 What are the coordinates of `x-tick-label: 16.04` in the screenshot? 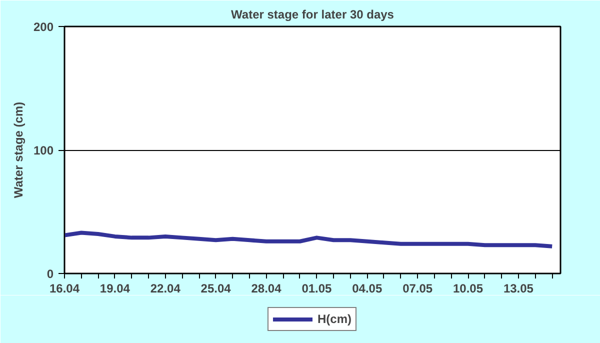 It's located at (64, 289).